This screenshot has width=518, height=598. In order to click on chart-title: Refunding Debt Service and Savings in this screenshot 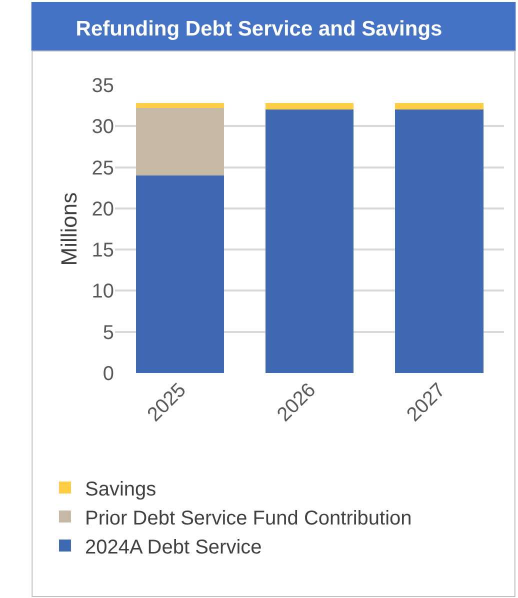, I will do `click(259, 28)`.